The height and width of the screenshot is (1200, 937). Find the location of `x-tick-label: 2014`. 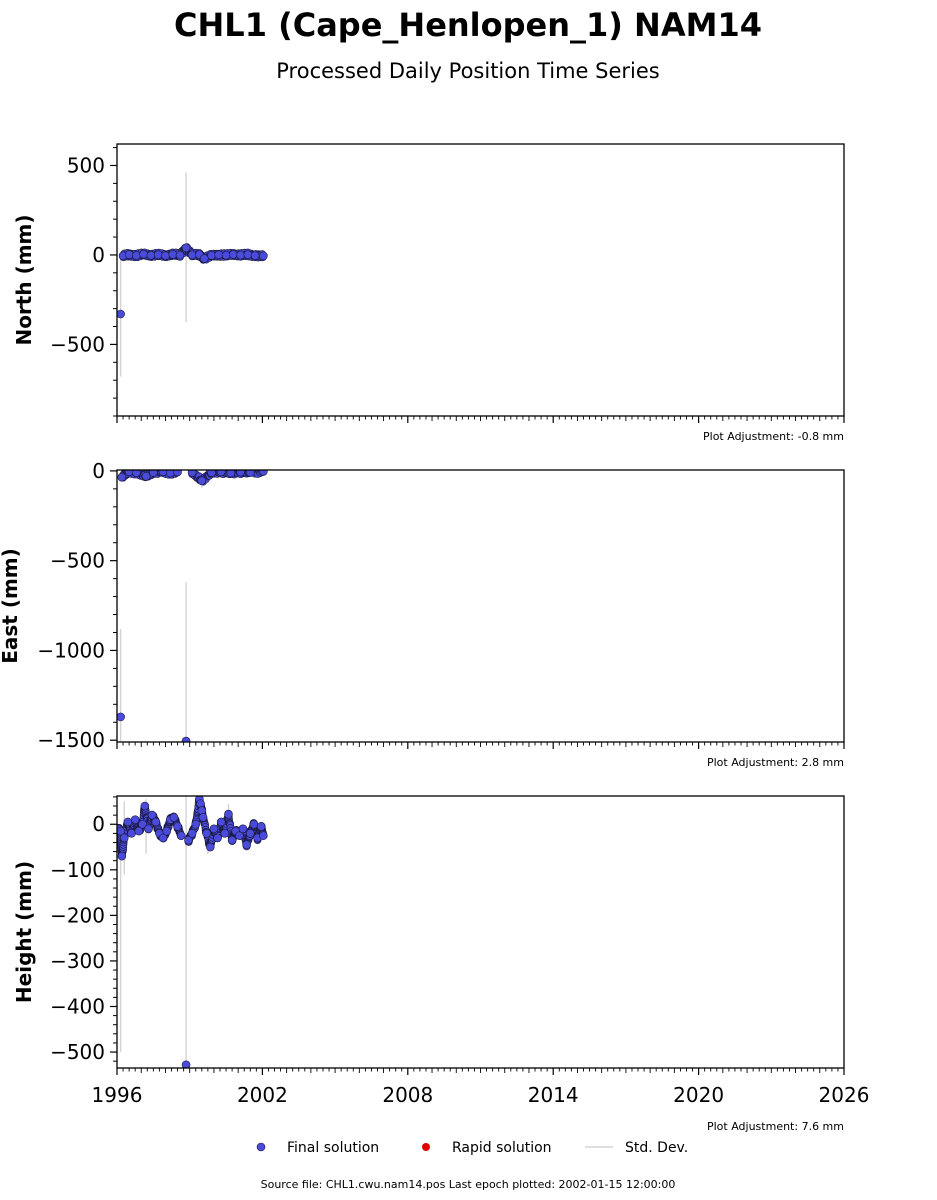

x-tick-label: 2014 is located at coordinates (553, 1095).